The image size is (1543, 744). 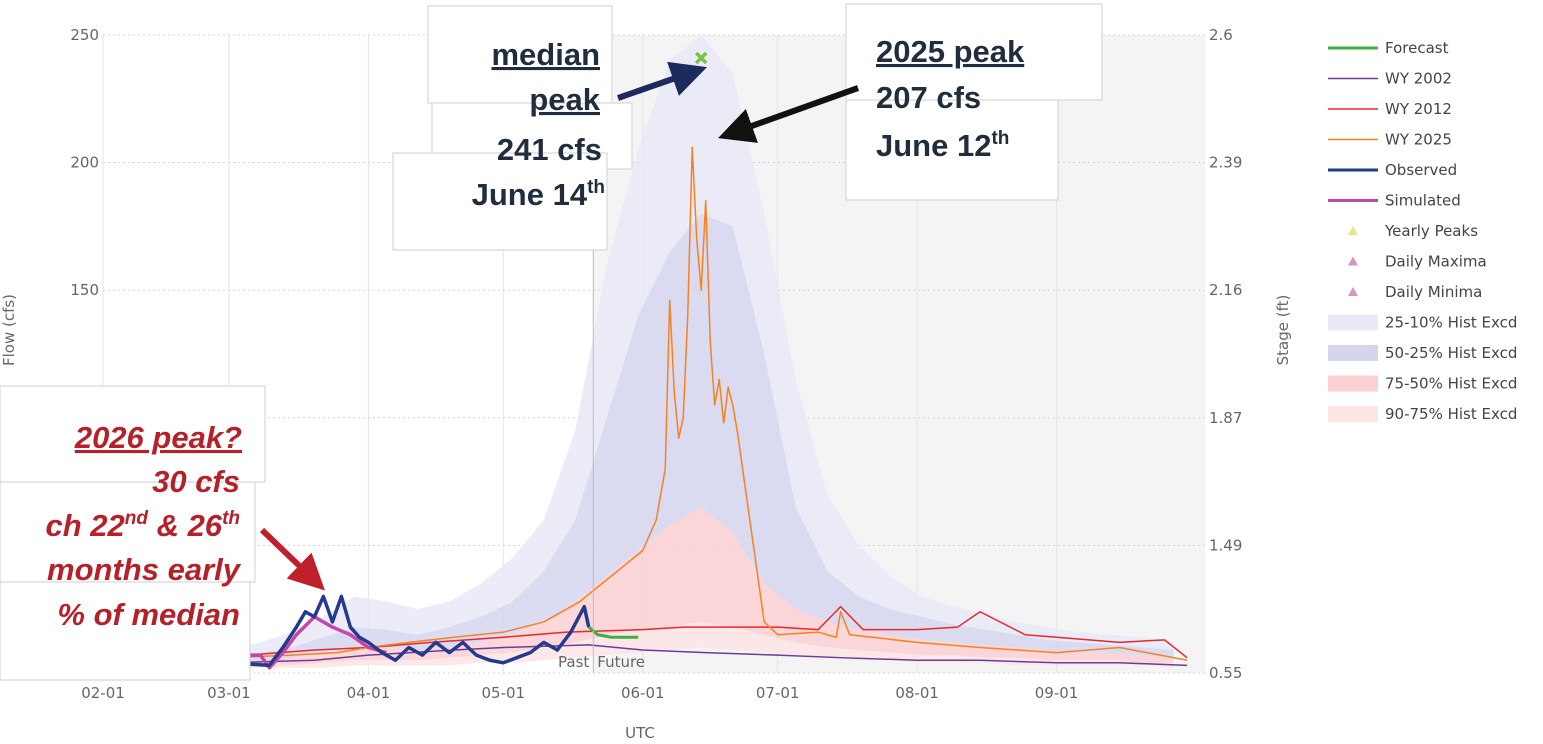 I want to click on legend-label: WY 2025, so click(x=1418, y=140).